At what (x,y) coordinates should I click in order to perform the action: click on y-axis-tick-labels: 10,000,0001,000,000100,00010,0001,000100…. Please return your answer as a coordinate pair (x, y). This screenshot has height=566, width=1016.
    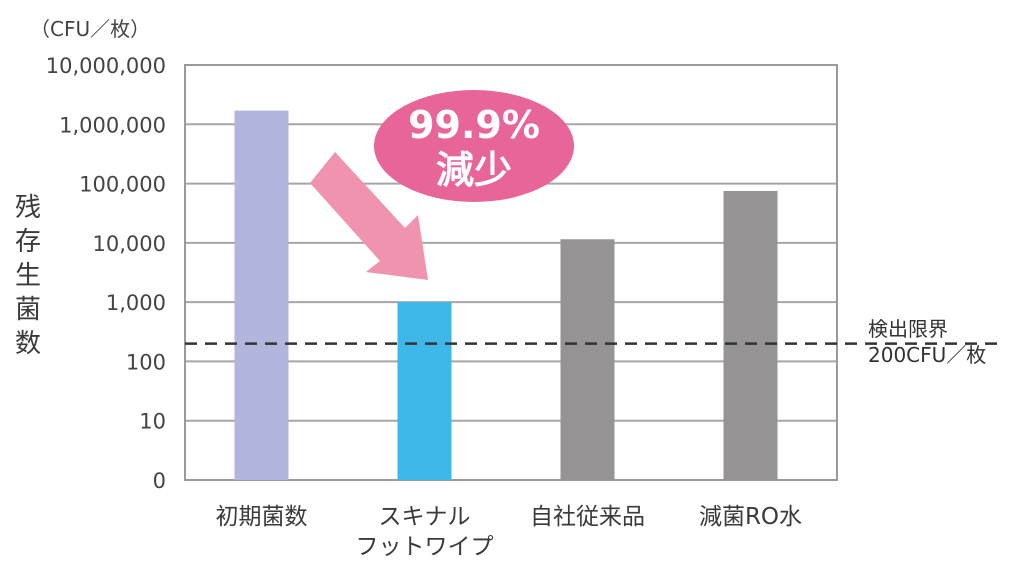
    Looking at the image, I should click on (106, 273).